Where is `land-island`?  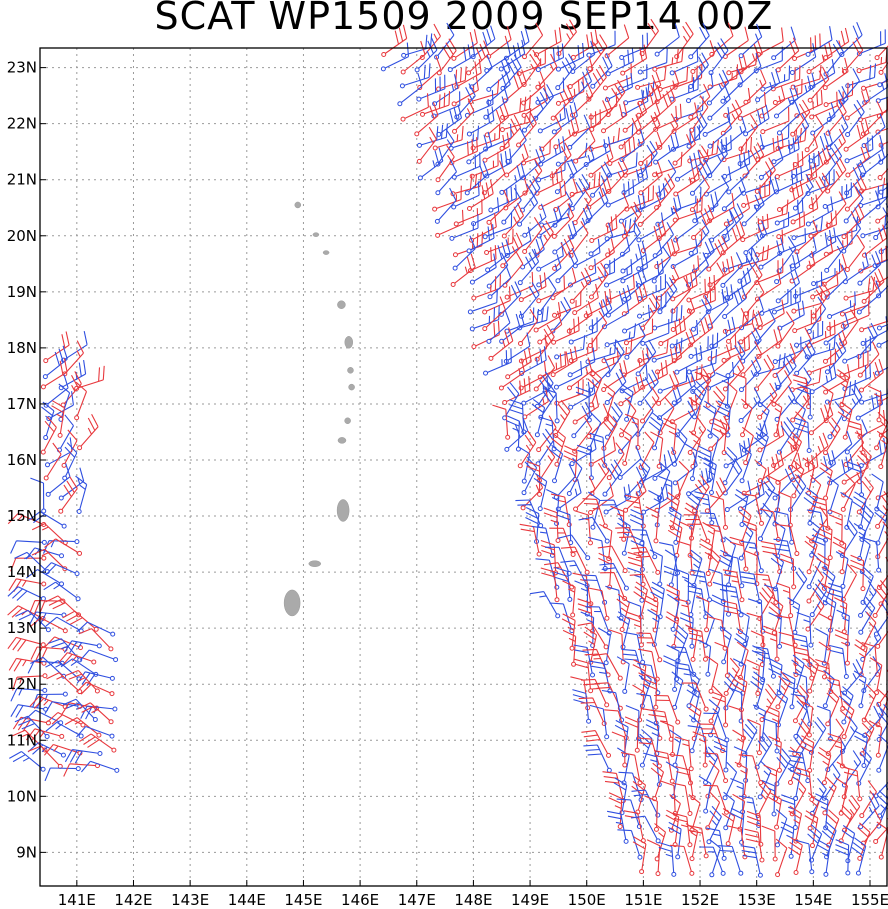 land-island is located at coordinates (315, 563).